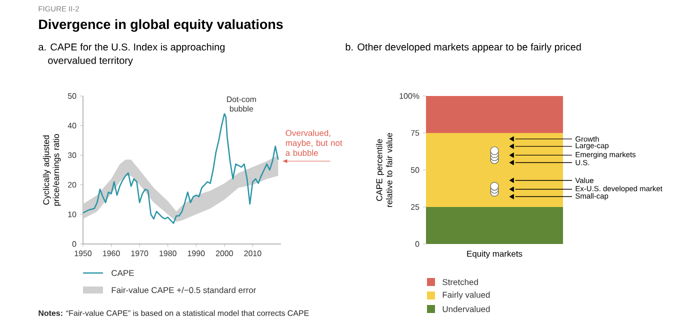 This screenshot has height=326, width=690. I want to click on legend-label: Fairly valued, so click(466, 296).